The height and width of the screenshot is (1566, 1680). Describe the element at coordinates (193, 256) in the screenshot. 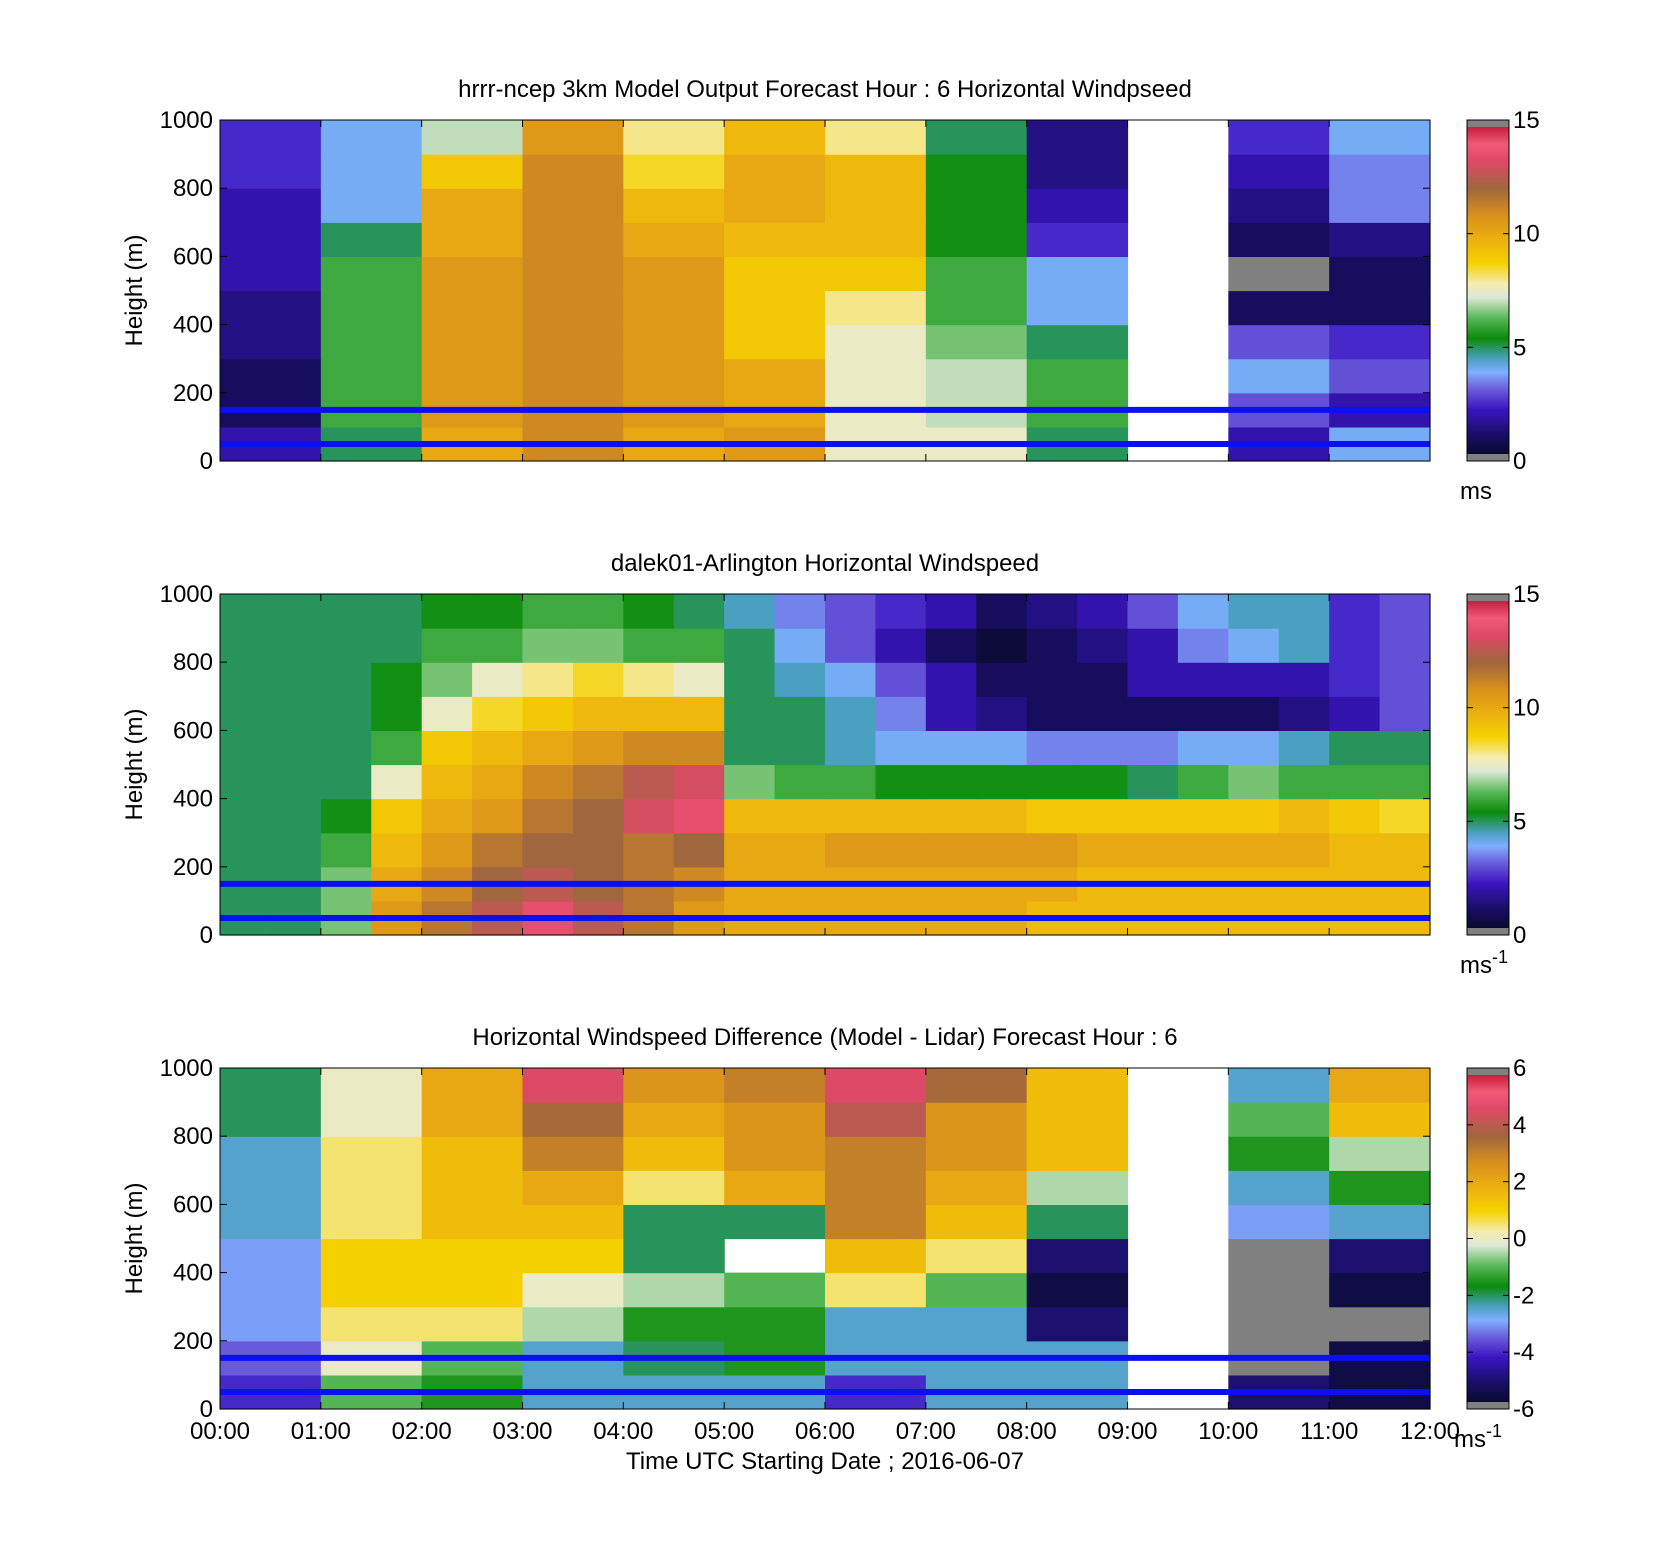

I see `y-tick-label: 600` at that location.